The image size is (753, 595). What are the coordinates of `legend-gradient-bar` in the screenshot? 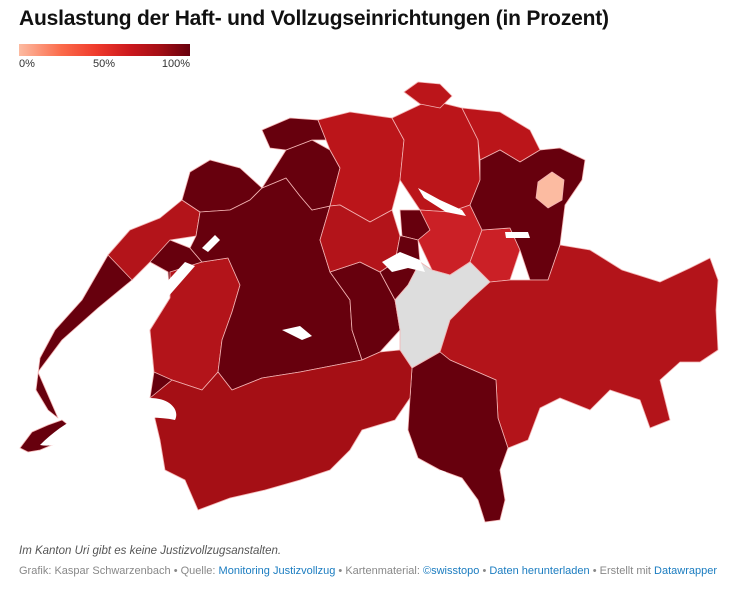 It's located at (104, 50).